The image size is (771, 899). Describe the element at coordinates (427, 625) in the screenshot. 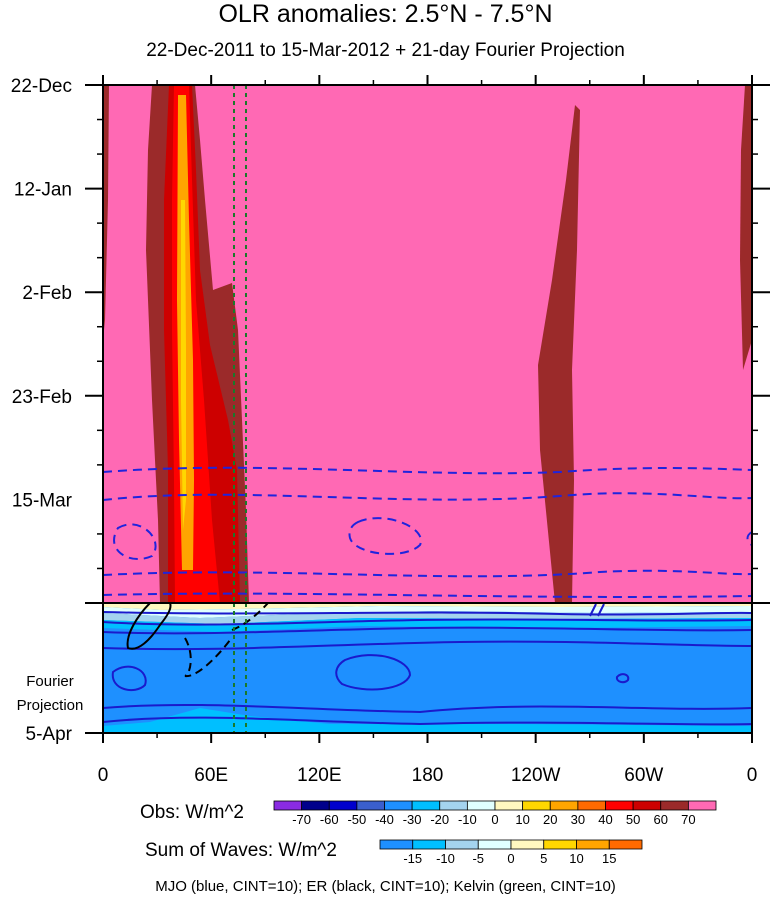

I see `projection-cyan-band` at that location.